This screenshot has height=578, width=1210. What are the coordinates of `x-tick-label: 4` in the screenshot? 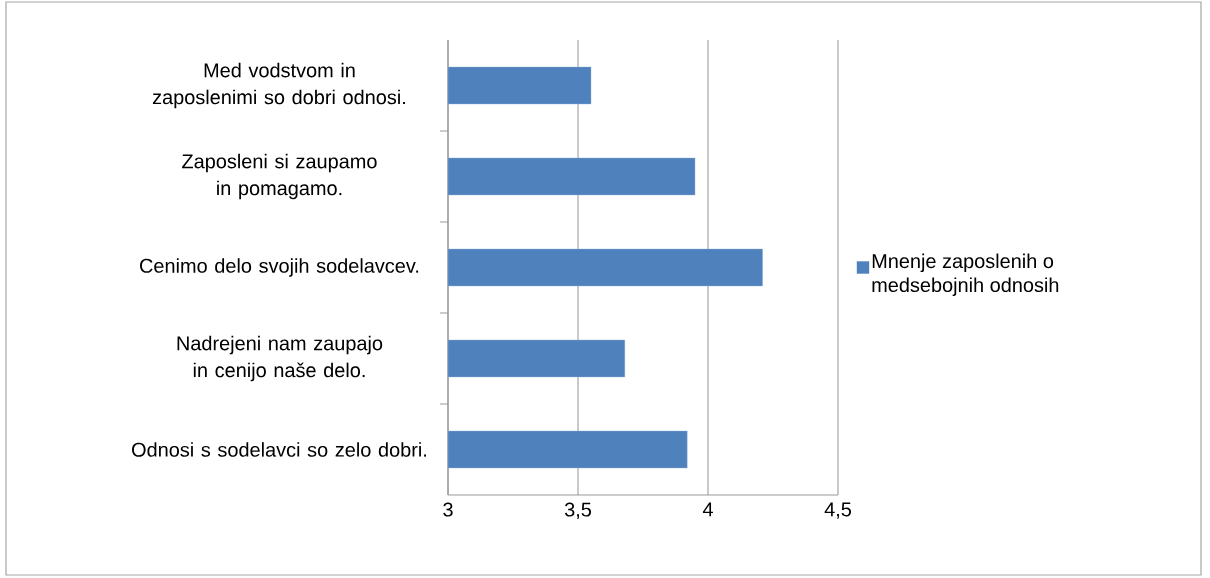 It's located at (707, 509).